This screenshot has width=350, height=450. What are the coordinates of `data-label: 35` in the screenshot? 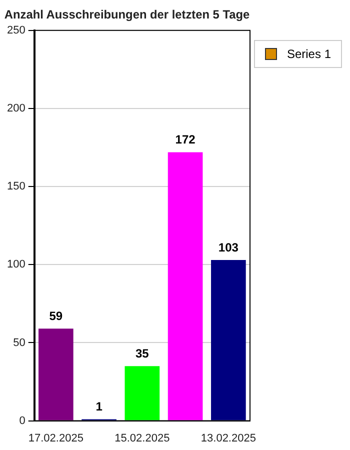 It's located at (142, 353).